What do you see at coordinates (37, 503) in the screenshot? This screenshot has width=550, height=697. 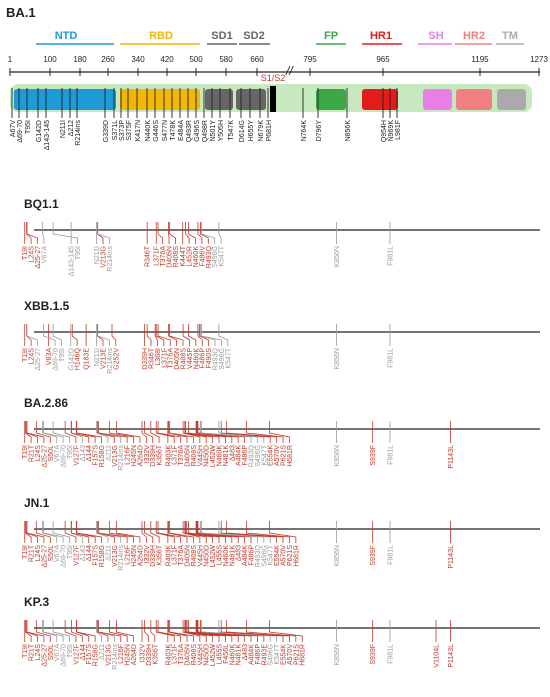 I see `variant-title: JN.1` at bounding box center [37, 503].